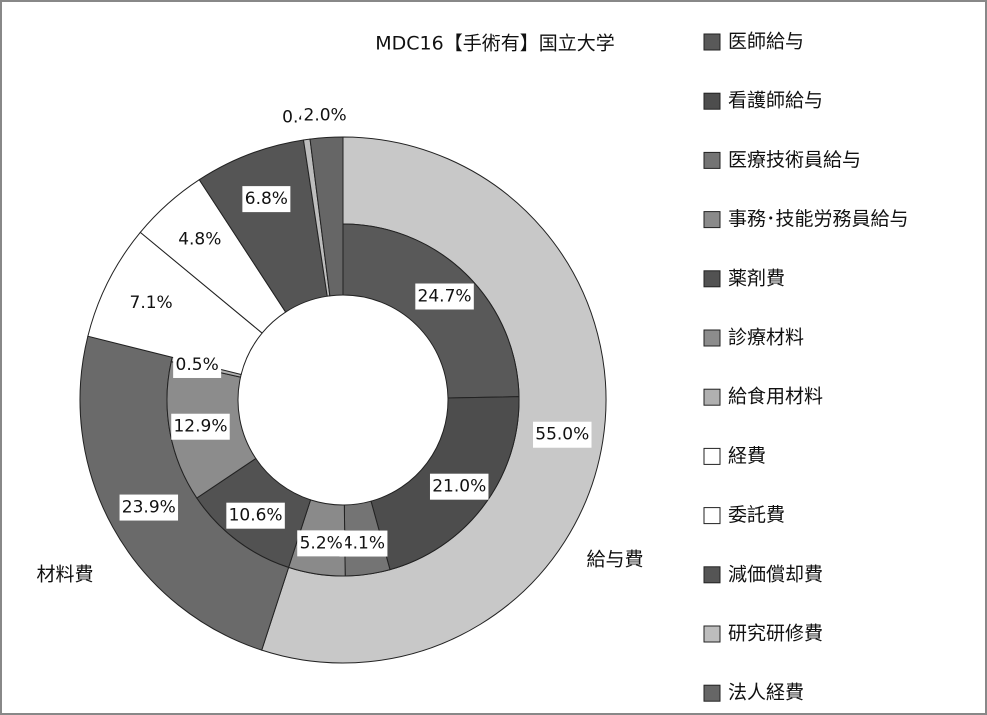 The height and width of the screenshot is (715, 987). What do you see at coordinates (756, 515) in the screenshot?
I see `legend-label: 委託費` at bounding box center [756, 515].